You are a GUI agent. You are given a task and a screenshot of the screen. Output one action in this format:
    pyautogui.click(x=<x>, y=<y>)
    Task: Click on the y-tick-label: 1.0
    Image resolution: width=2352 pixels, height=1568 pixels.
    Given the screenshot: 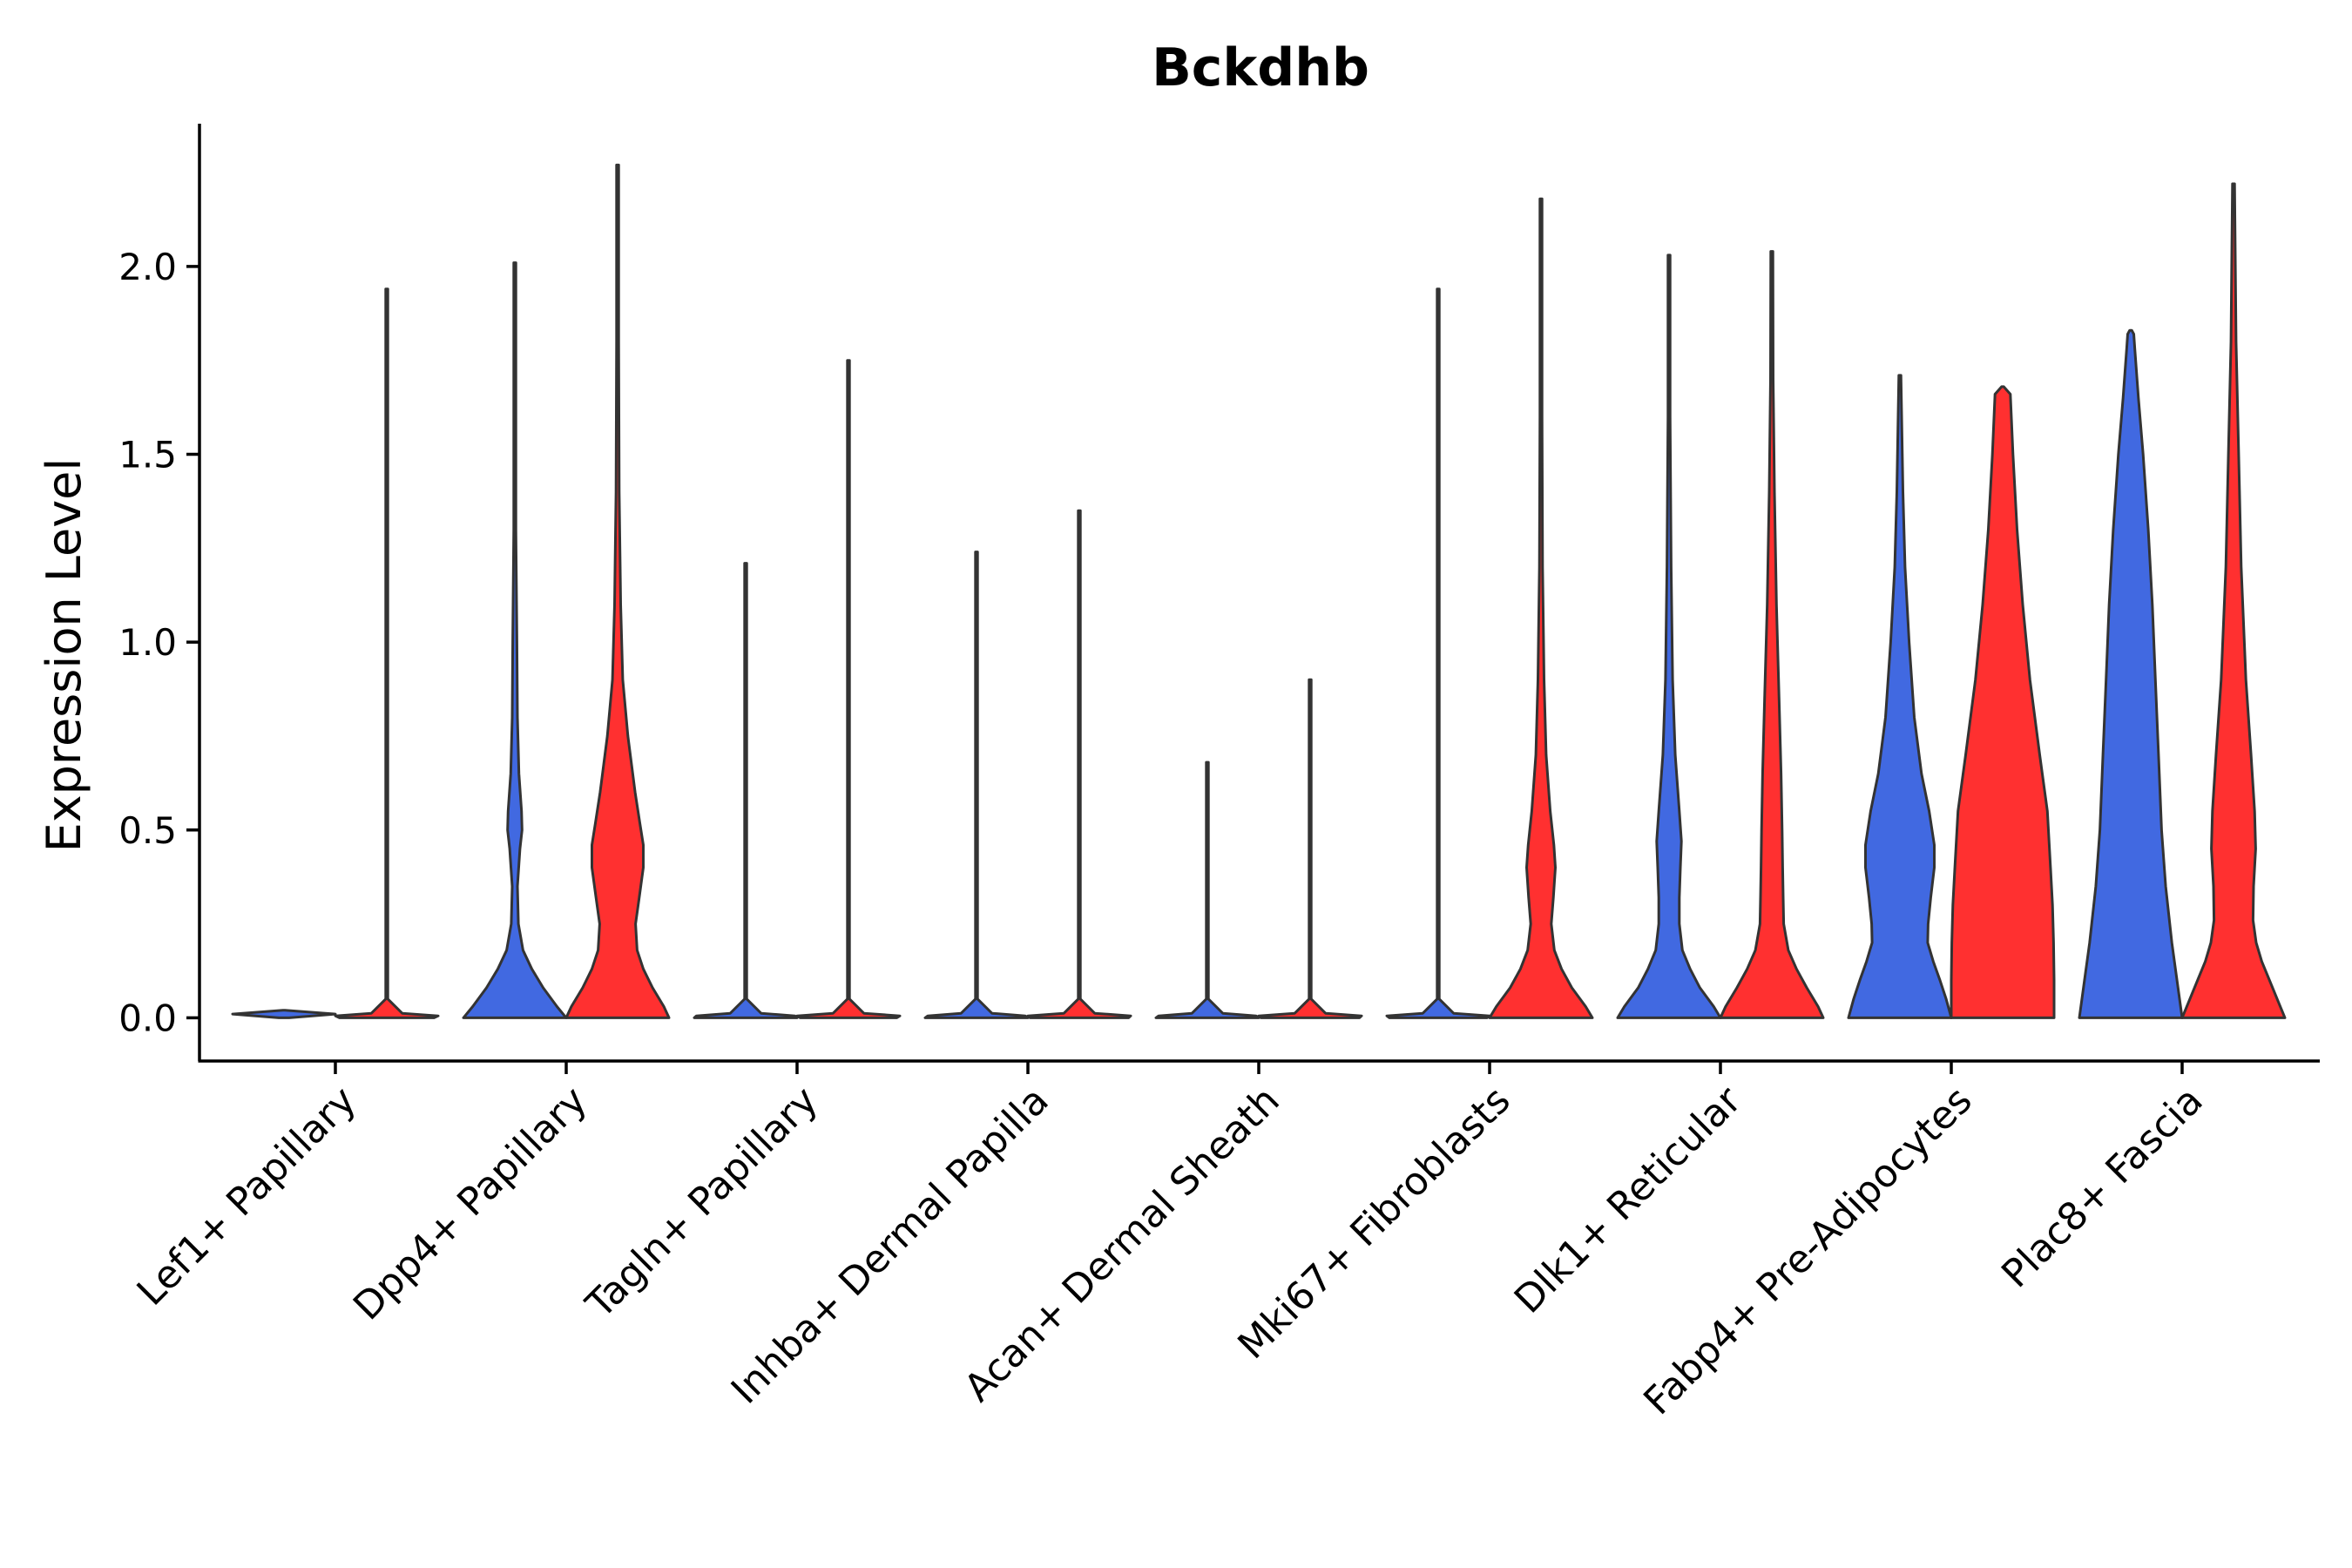 What is the action you would take?
    pyautogui.click(x=147, y=642)
    